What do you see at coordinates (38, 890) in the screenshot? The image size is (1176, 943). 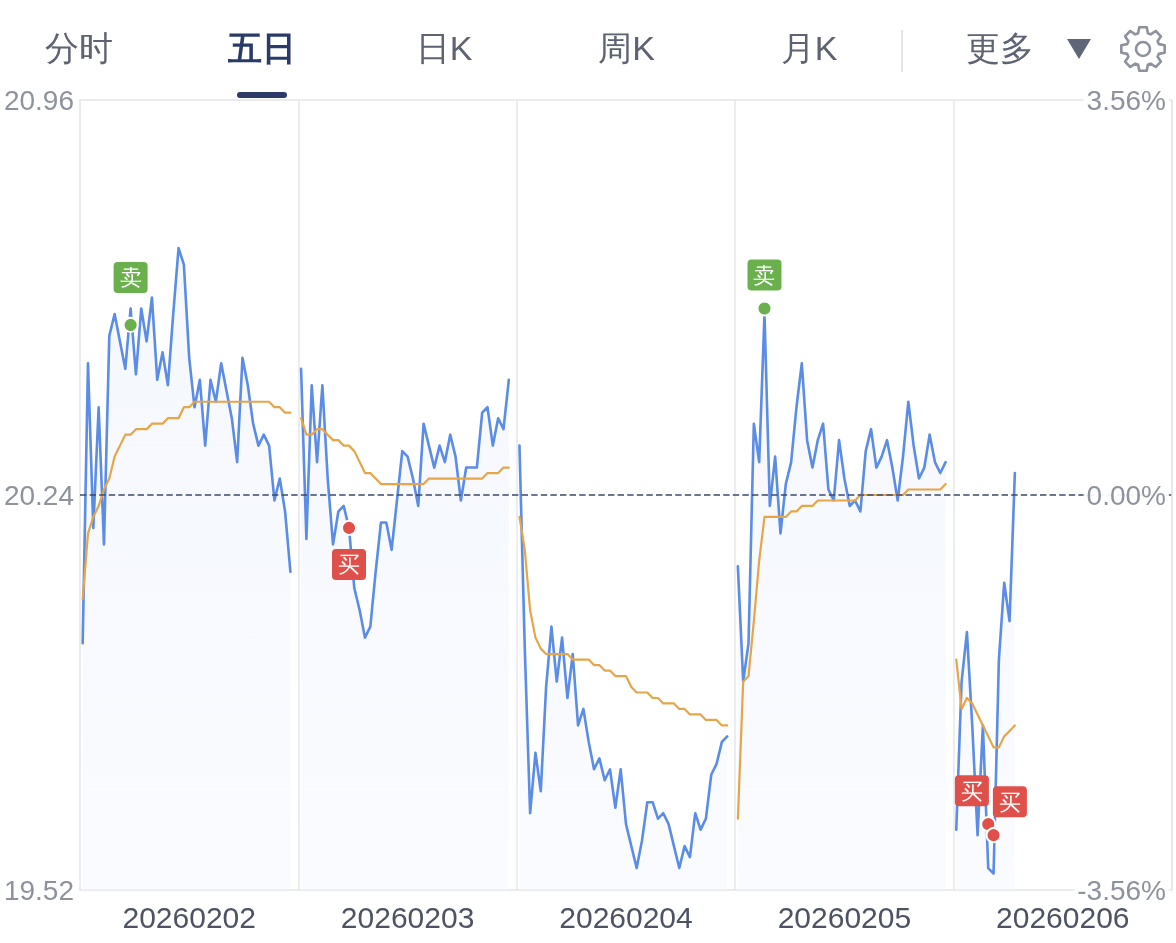 I see `y-tick-label: 19.52` at bounding box center [38, 890].